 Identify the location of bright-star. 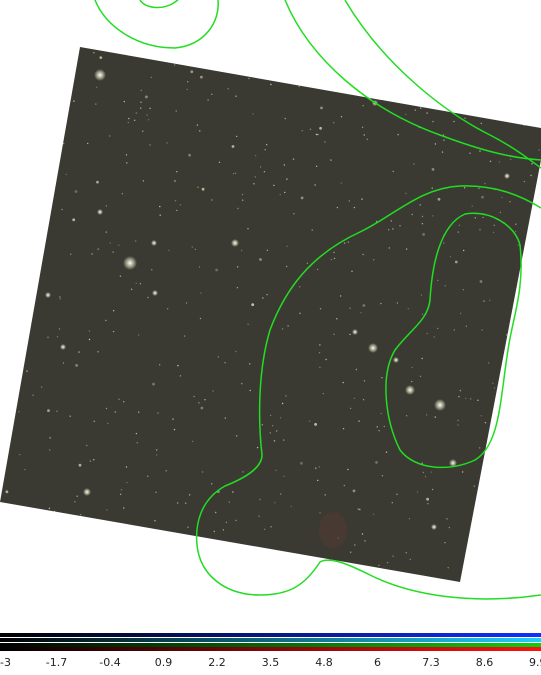
(155, 293).